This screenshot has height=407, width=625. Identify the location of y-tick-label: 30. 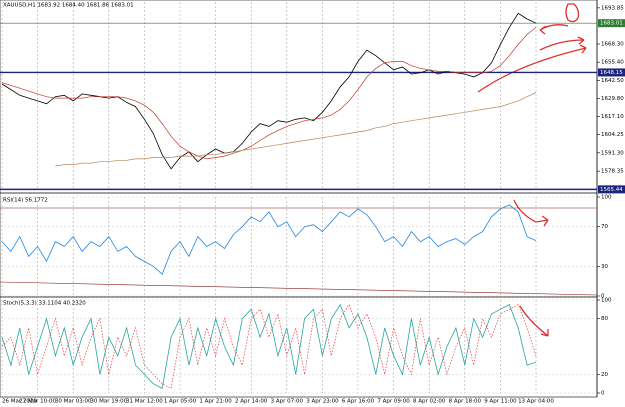
(604, 267).